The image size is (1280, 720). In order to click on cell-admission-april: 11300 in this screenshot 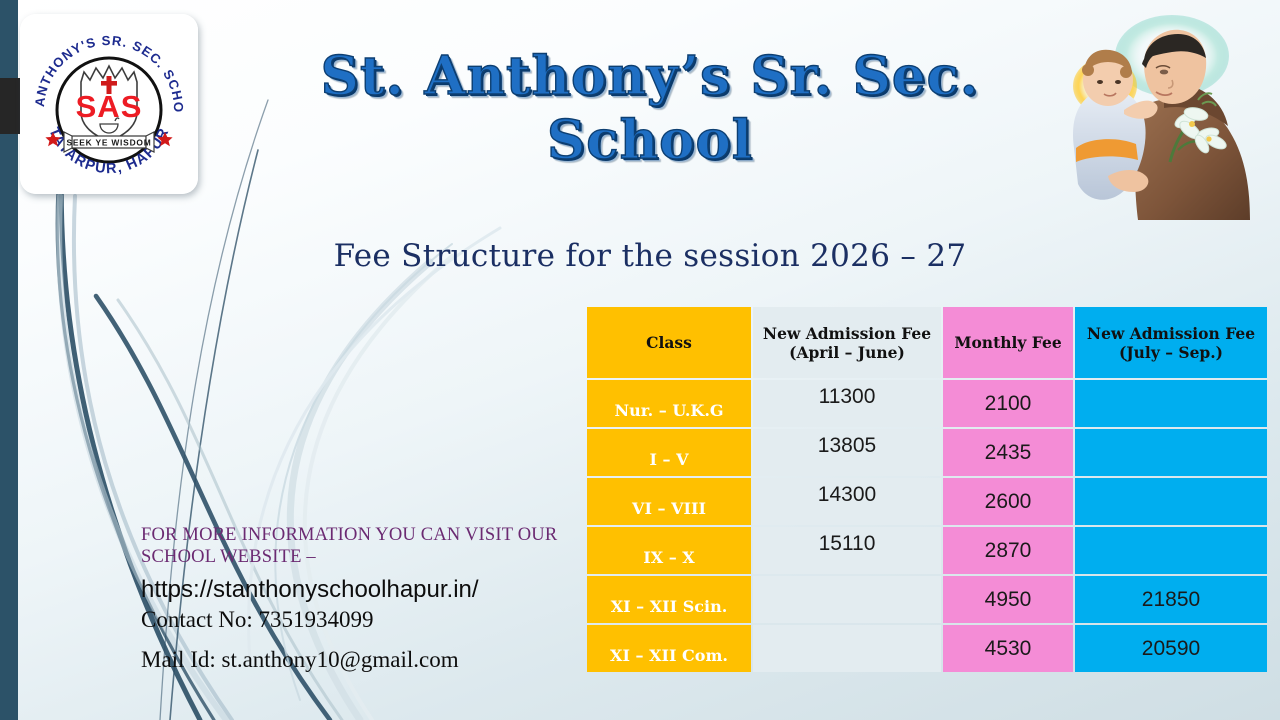, I will do `click(847, 403)`.